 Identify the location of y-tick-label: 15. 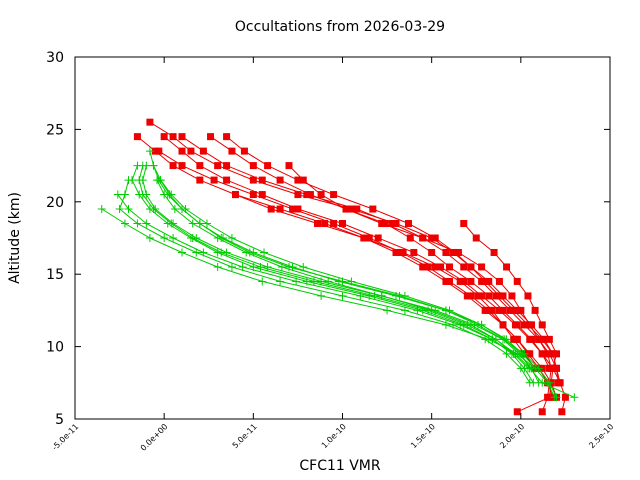
(55, 275).